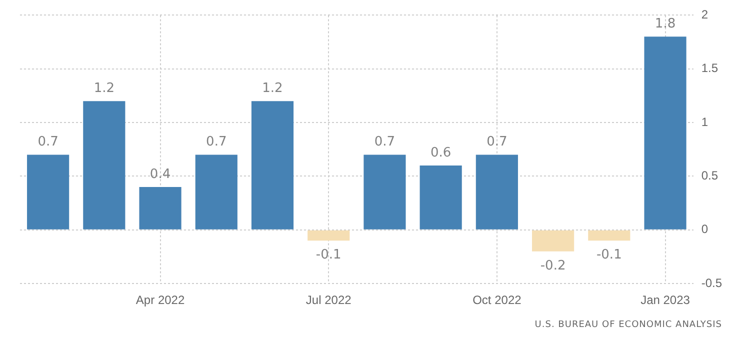 The image size is (740, 345). Describe the element at coordinates (704, 229) in the screenshot. I see `y-tick-label: 0` at that location.